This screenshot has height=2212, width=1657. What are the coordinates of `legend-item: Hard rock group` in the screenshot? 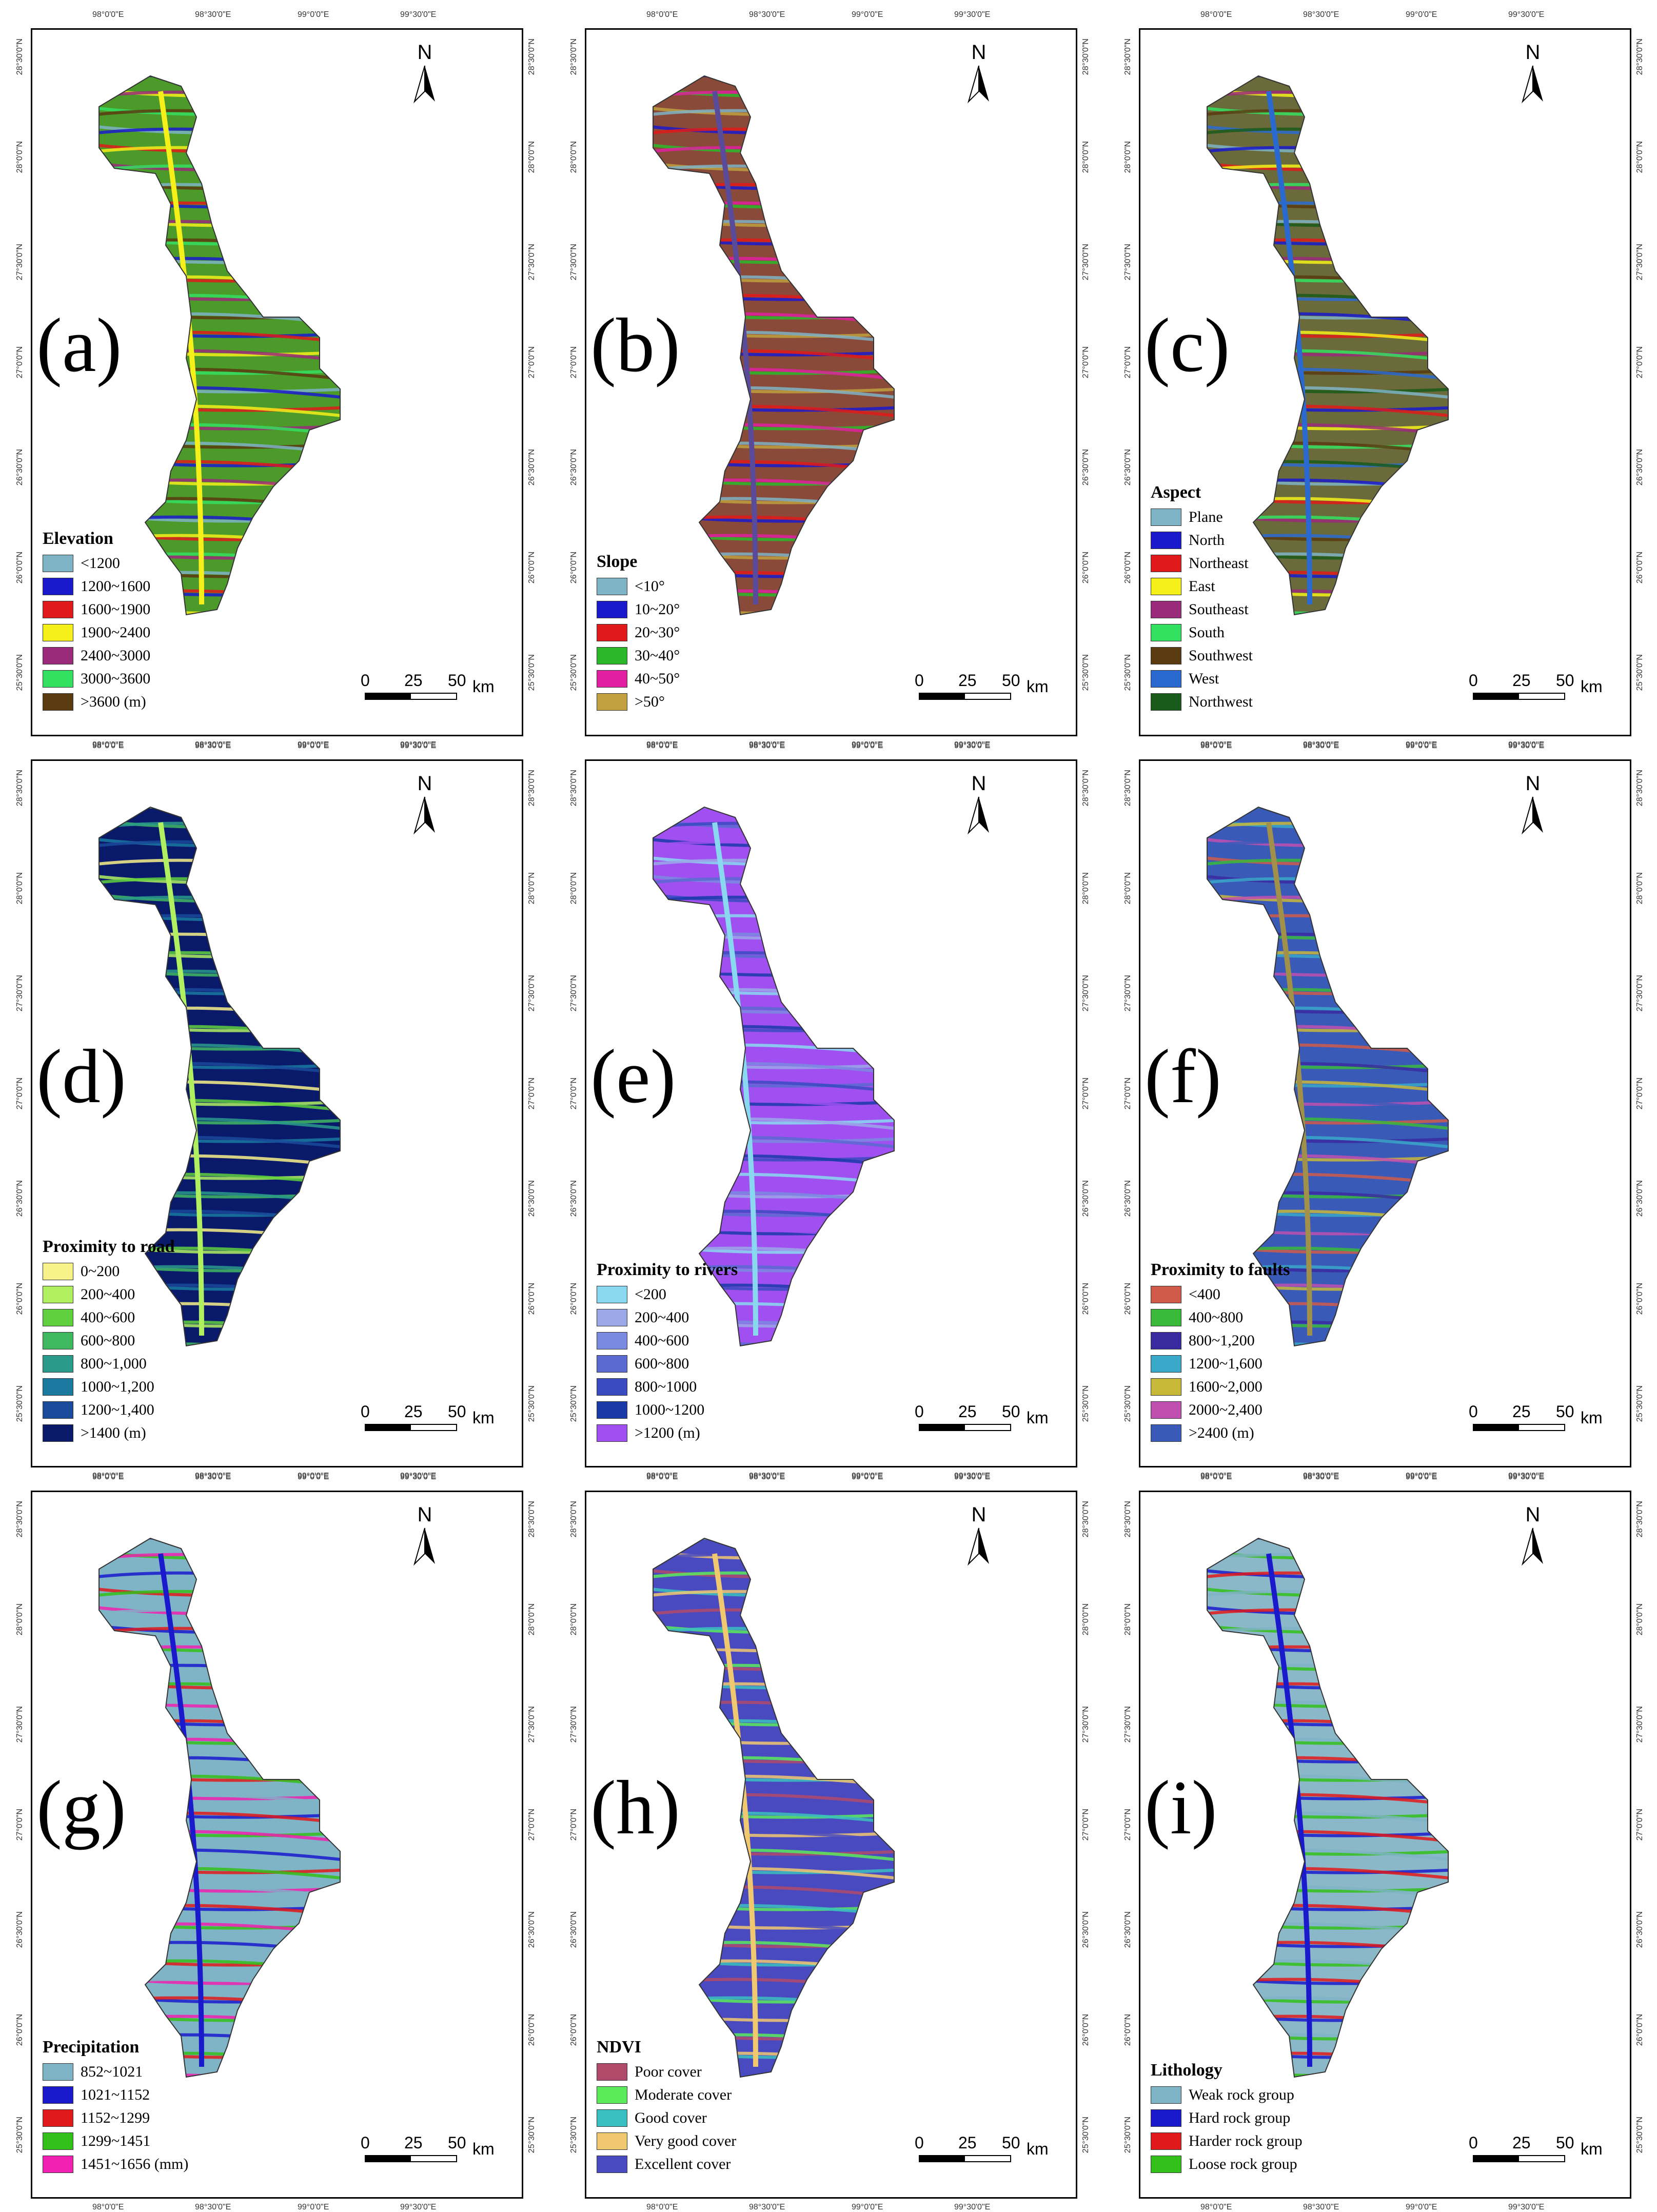 It's located at (1227, 2117).